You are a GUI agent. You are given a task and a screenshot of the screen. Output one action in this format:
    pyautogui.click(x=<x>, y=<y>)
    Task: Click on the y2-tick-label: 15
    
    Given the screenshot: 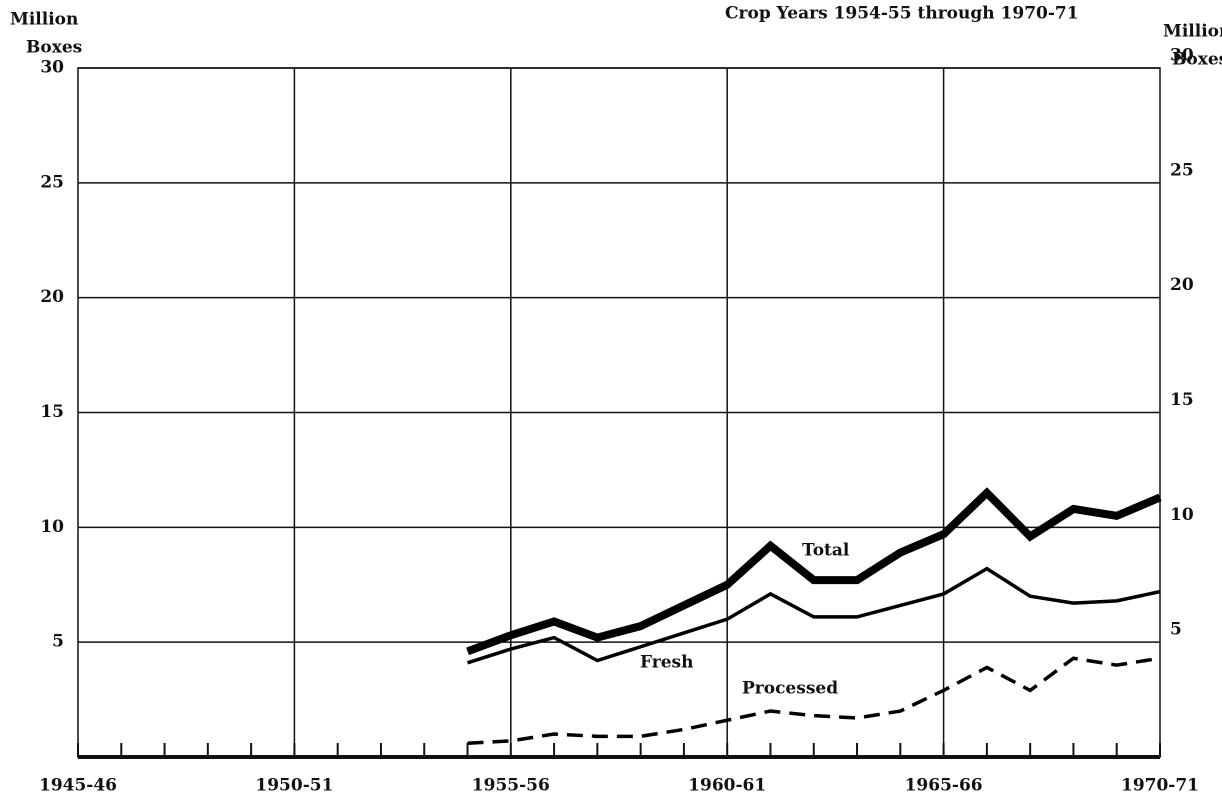 What is the action you would take?
    pyautogui.click(x=1182, y=400)
    